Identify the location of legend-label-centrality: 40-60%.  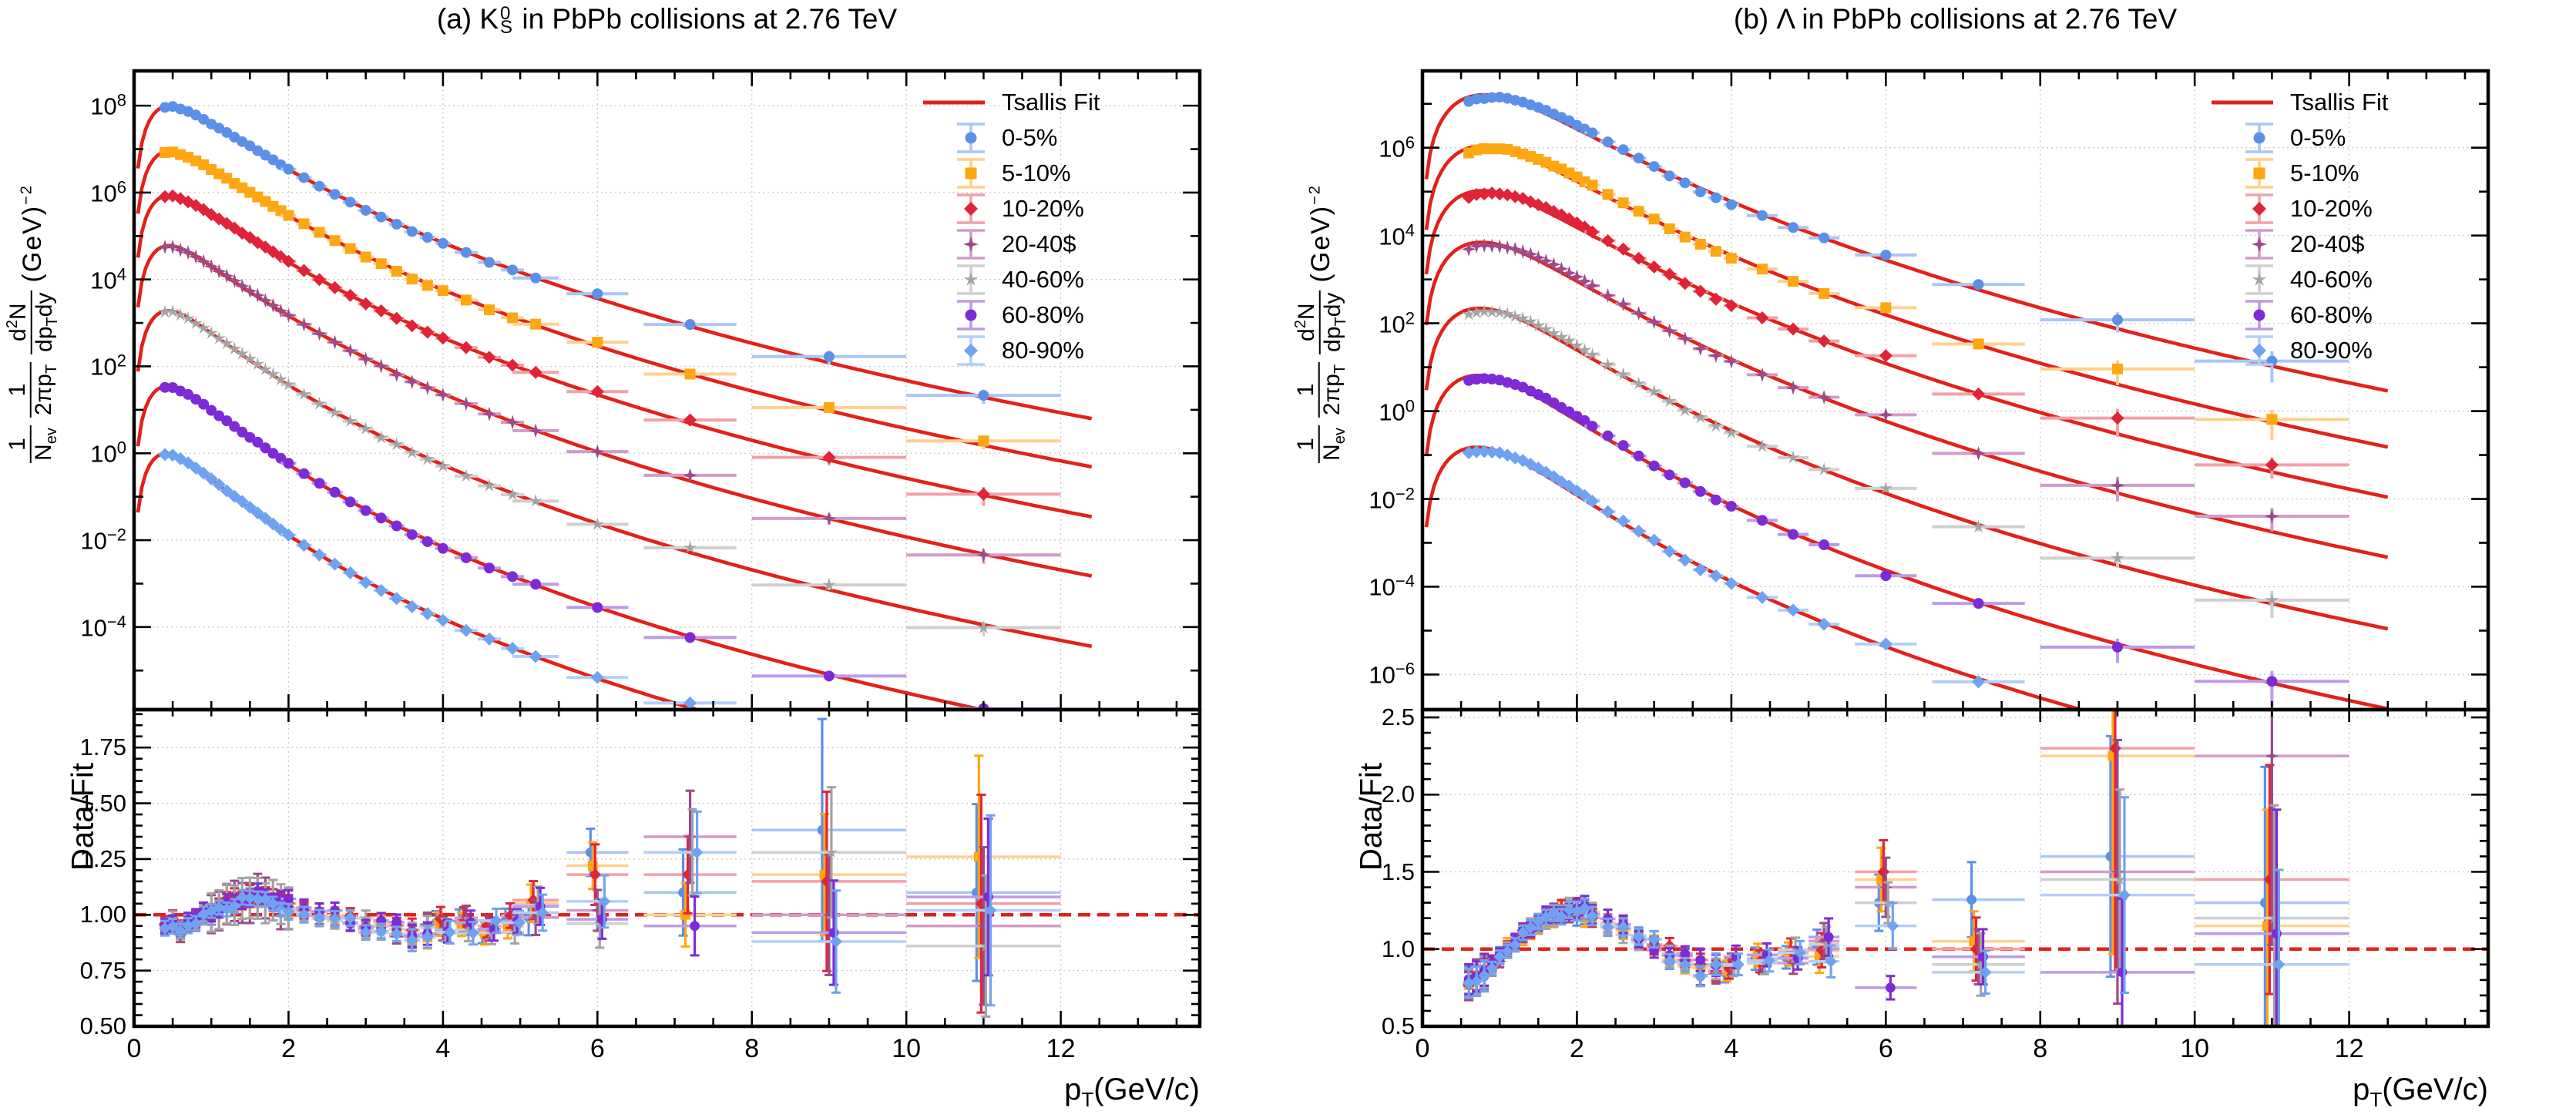
(1043, 279).